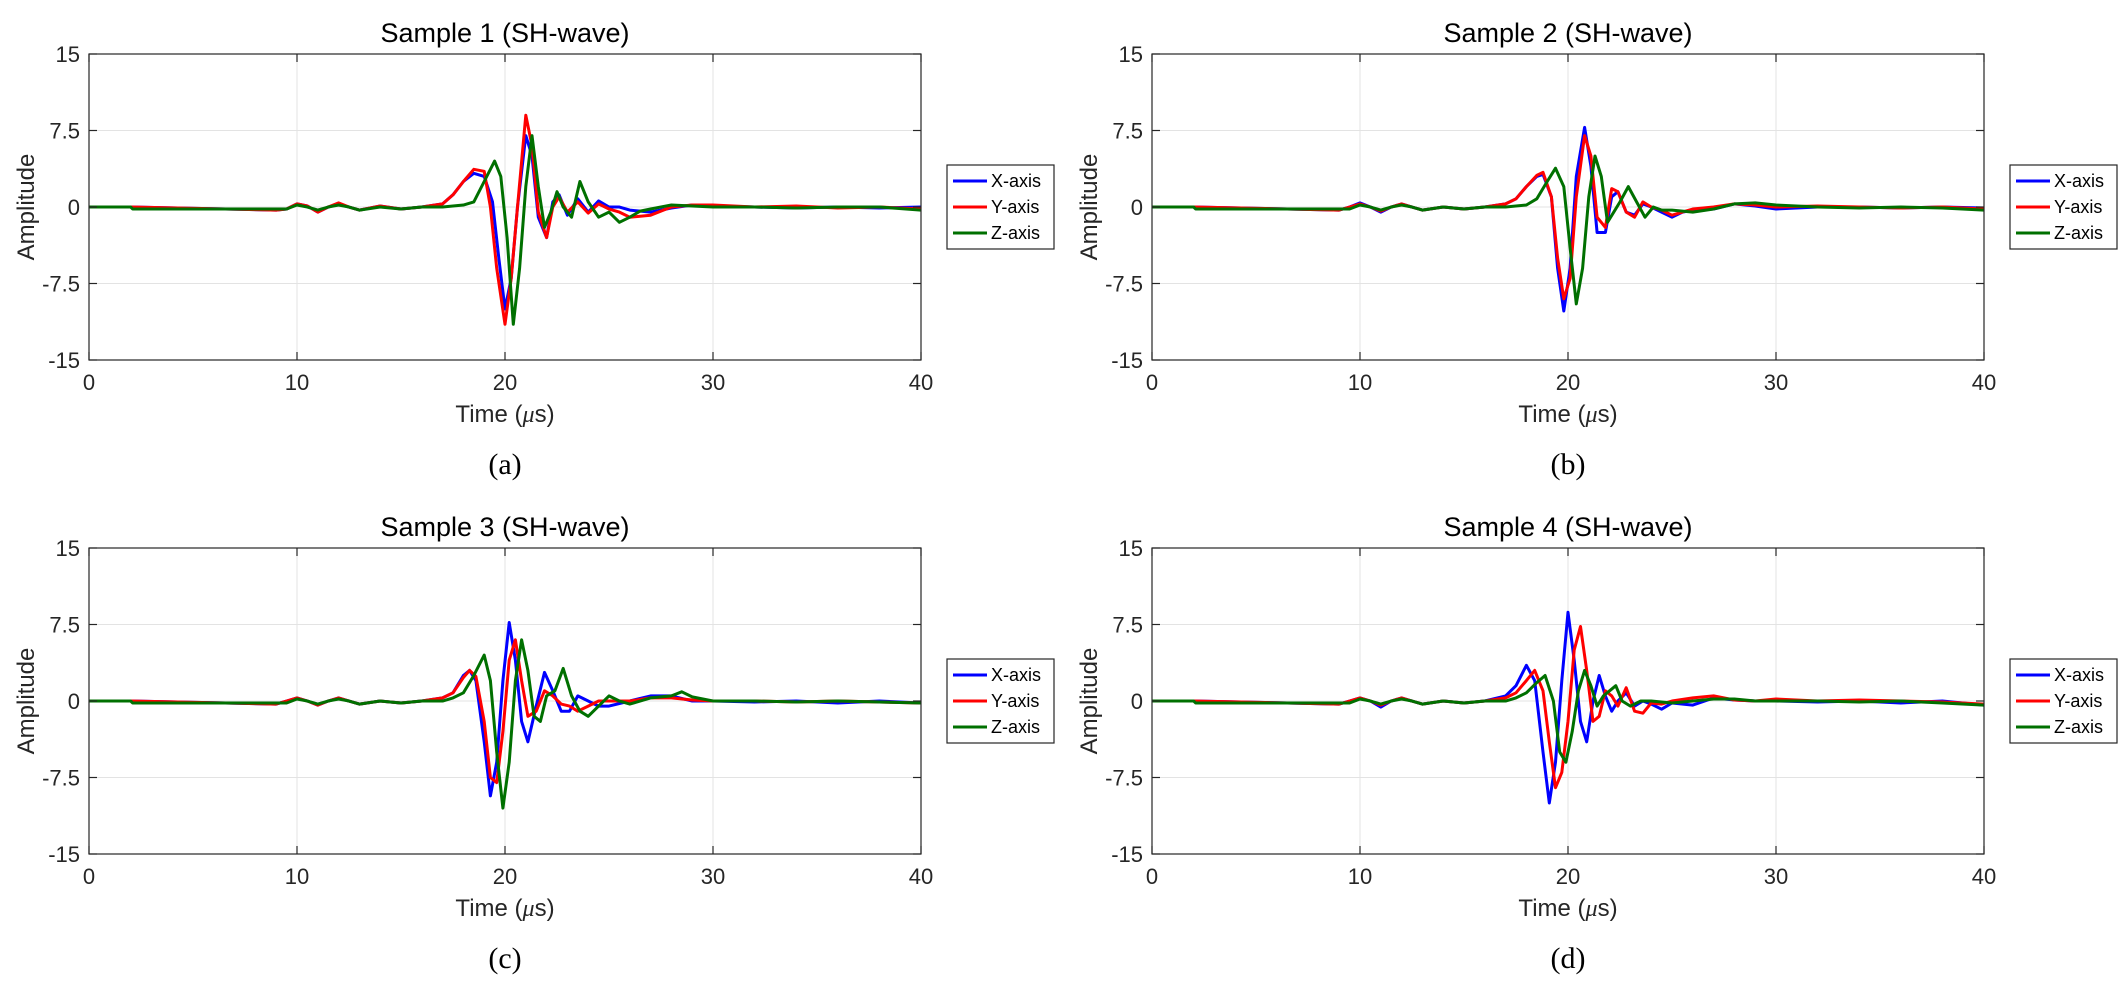 The image size is (2128, 986). What do you see at coordinates (1568, 464) in the screenshot?
I see `subfigure-caption: (b)` at bounding box center [1568, 464].